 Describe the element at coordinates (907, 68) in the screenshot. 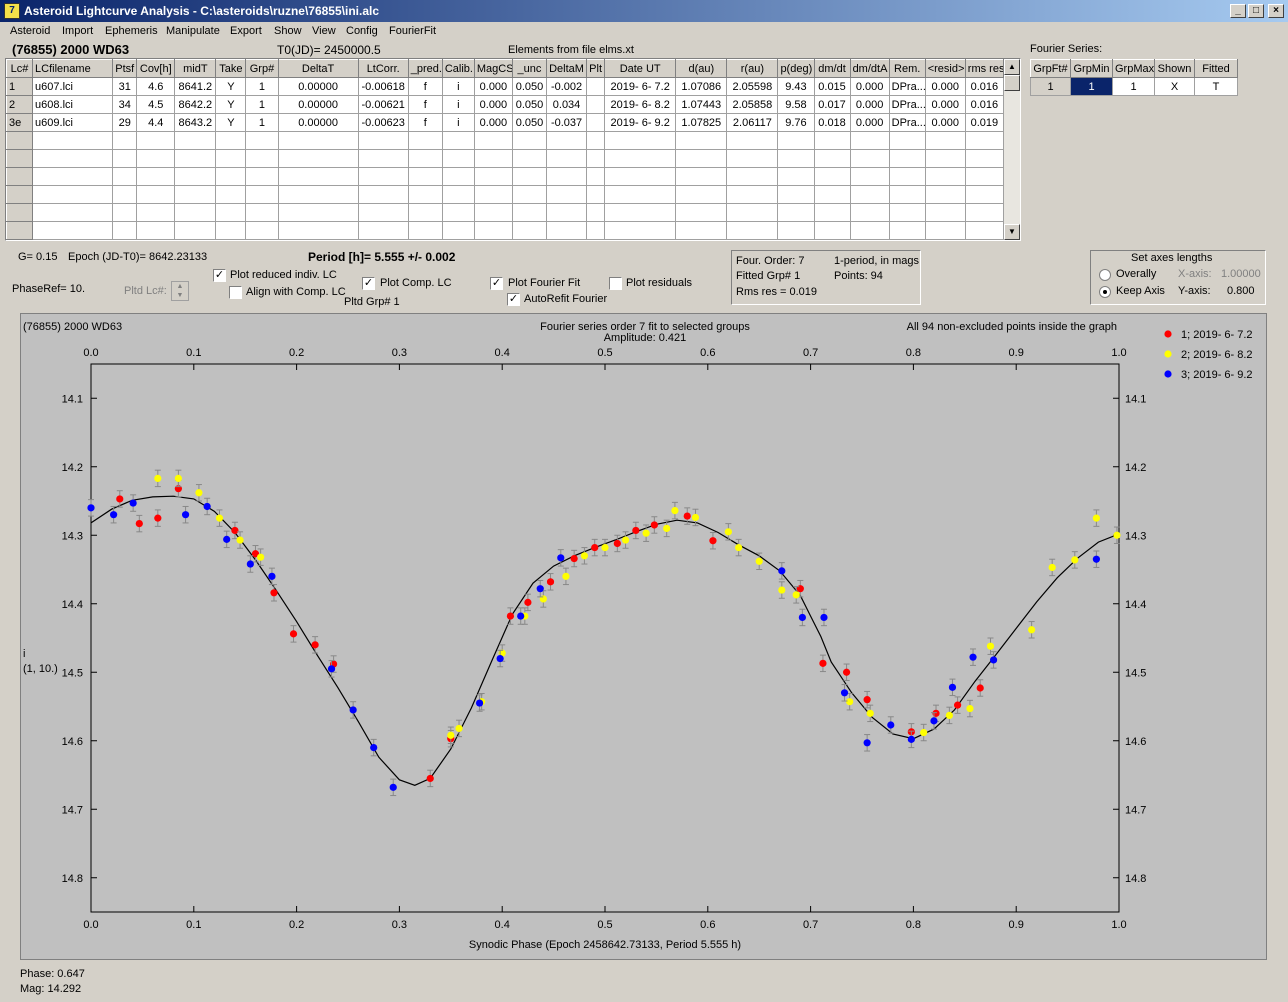

I see `lc-column-header: Rem.` at that location.